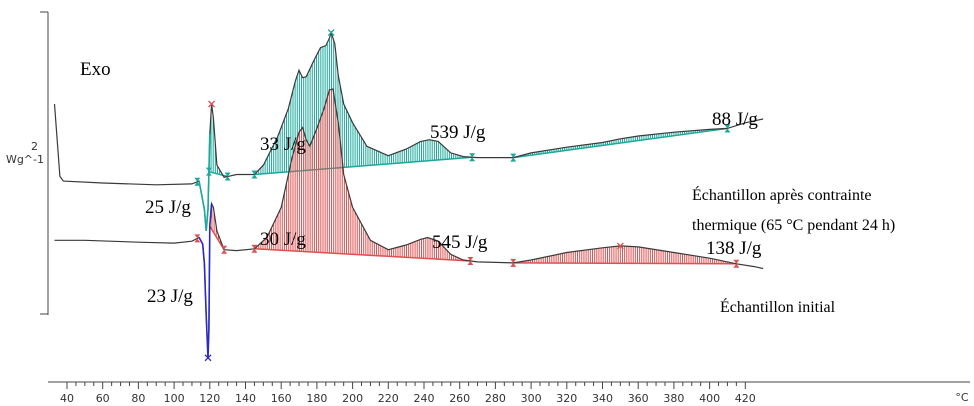 The width and height of the screenshot is (974, 406). Describe the element at coordinates (283, 144) in the screenshot. I see `annotation-33: 33 J/g` at that location.